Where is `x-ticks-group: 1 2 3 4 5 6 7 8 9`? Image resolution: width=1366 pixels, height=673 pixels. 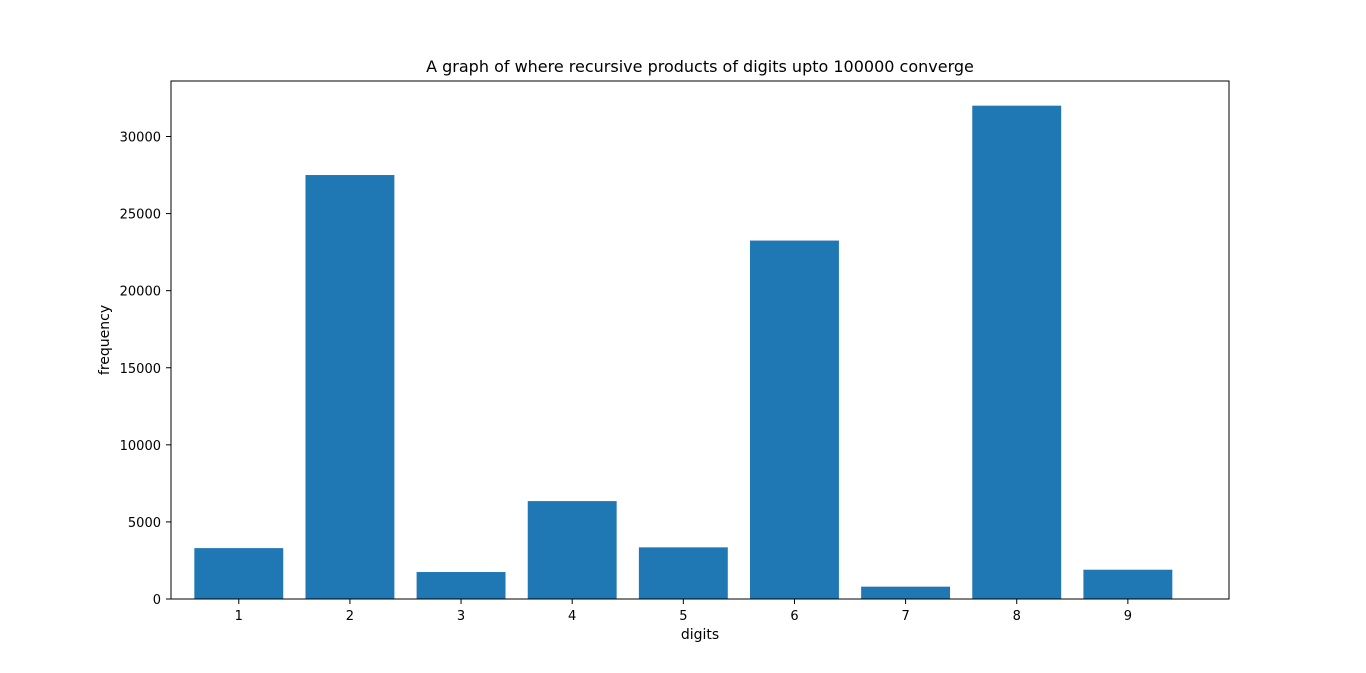 x-ticks-group: 1 2 3 4 5 6 7 8 9 is located at coordinates (683, 611).